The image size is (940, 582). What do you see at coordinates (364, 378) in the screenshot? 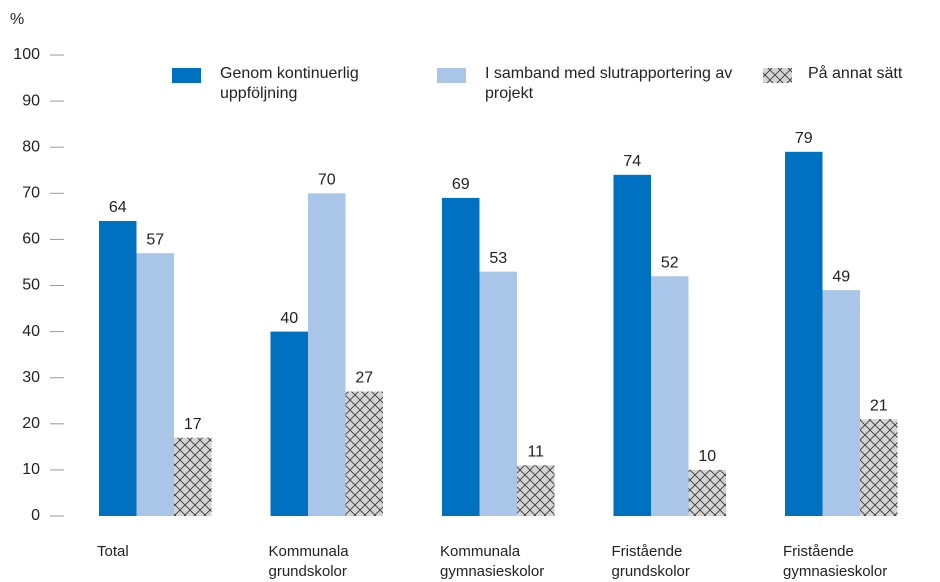
I see `data-label: 27` at bounding box center [364, 378].